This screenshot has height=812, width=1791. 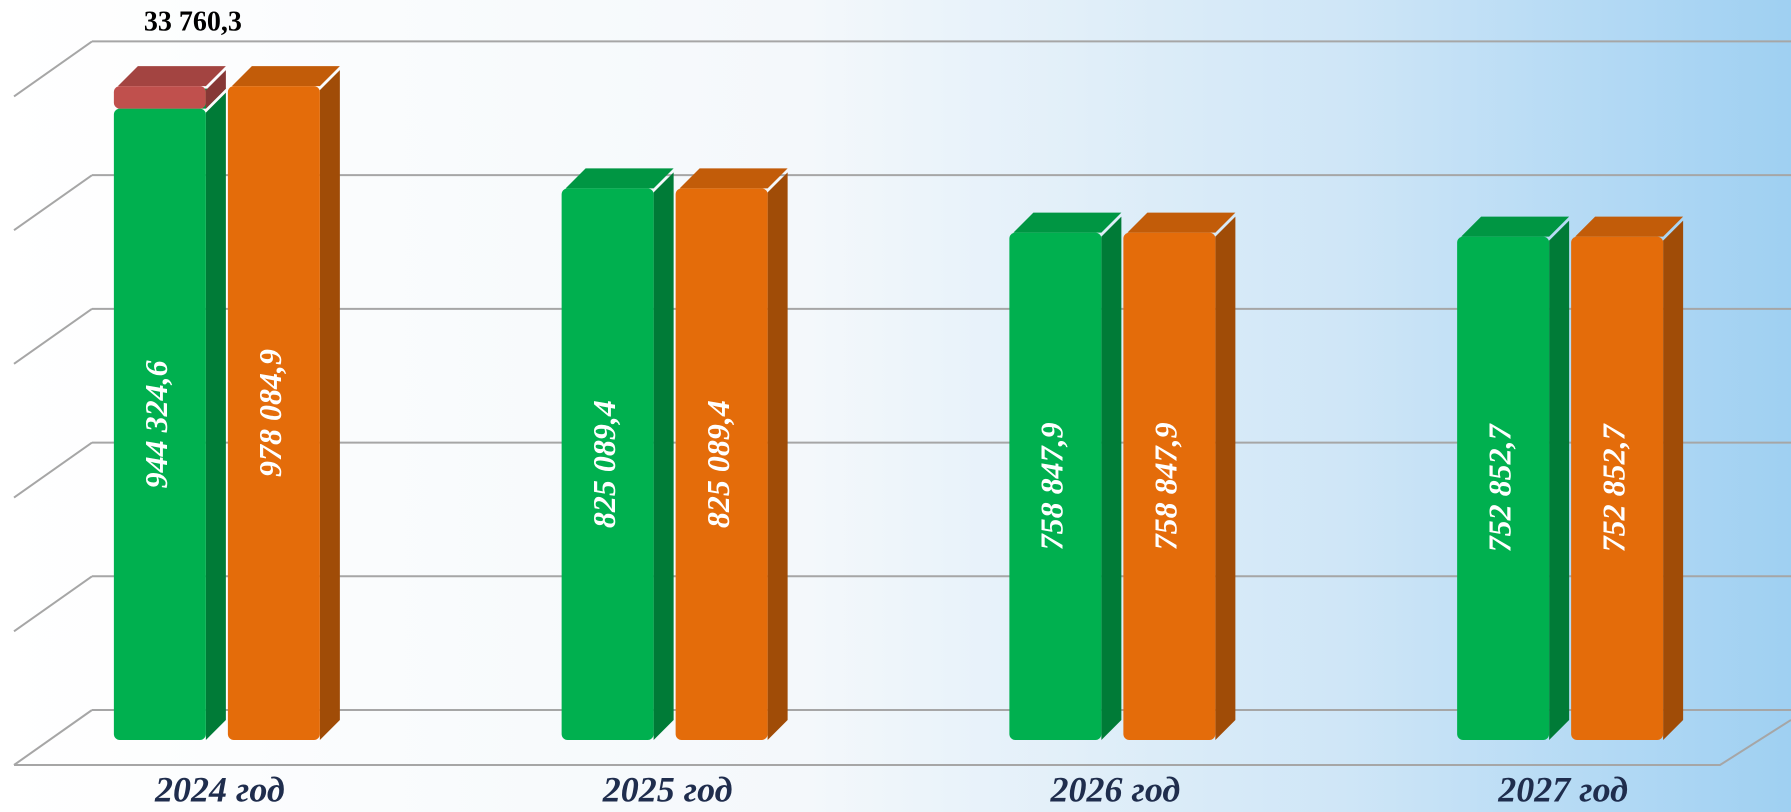 What do you see at coordinates (902, 742) in the screenshot?
I see `floor-edge` at bounding box center [902, 742].